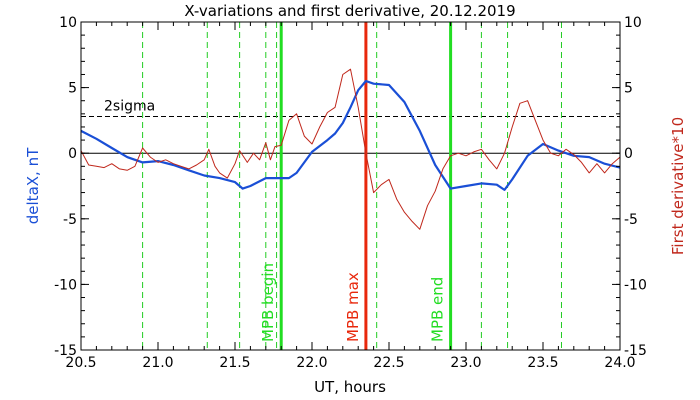 This screenshot has width=700, height=400. What do you see at coordinates (72, 154) in the screenshot?
I see `y-tick-label-left-2: 0` at bounding box center [72, 154].